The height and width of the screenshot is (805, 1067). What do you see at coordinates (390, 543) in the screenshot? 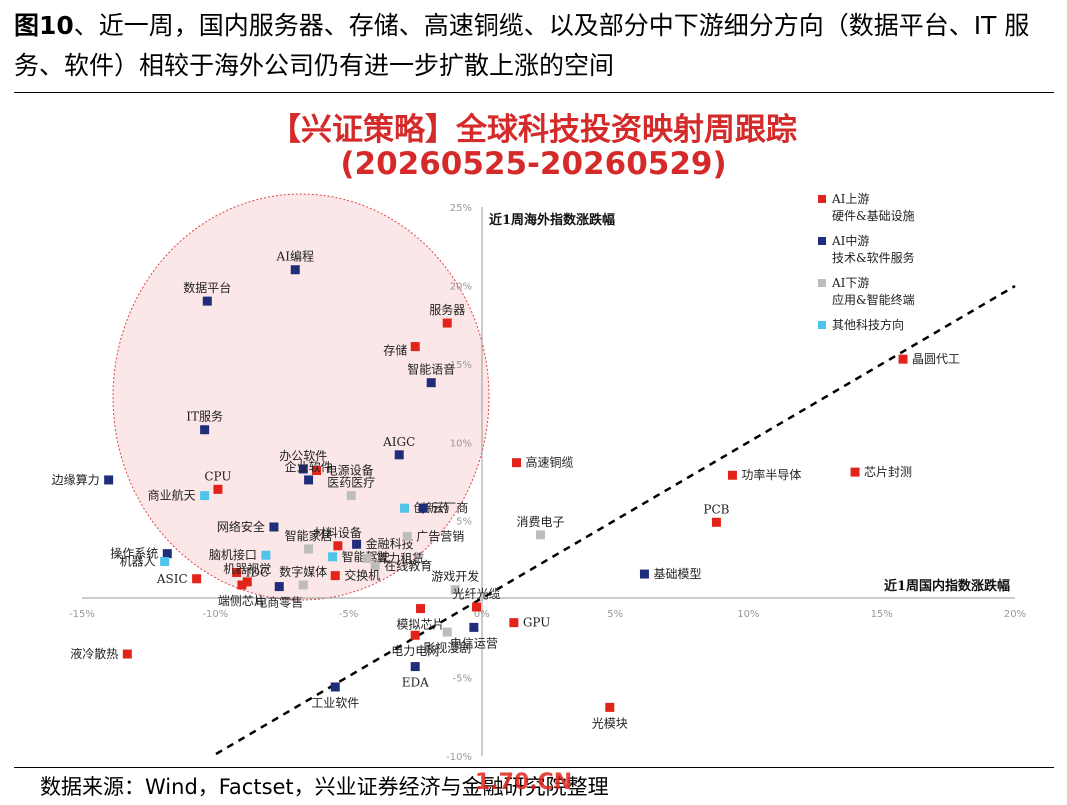
I see `point-label: 金融科技` at bounding box center [390, 543].